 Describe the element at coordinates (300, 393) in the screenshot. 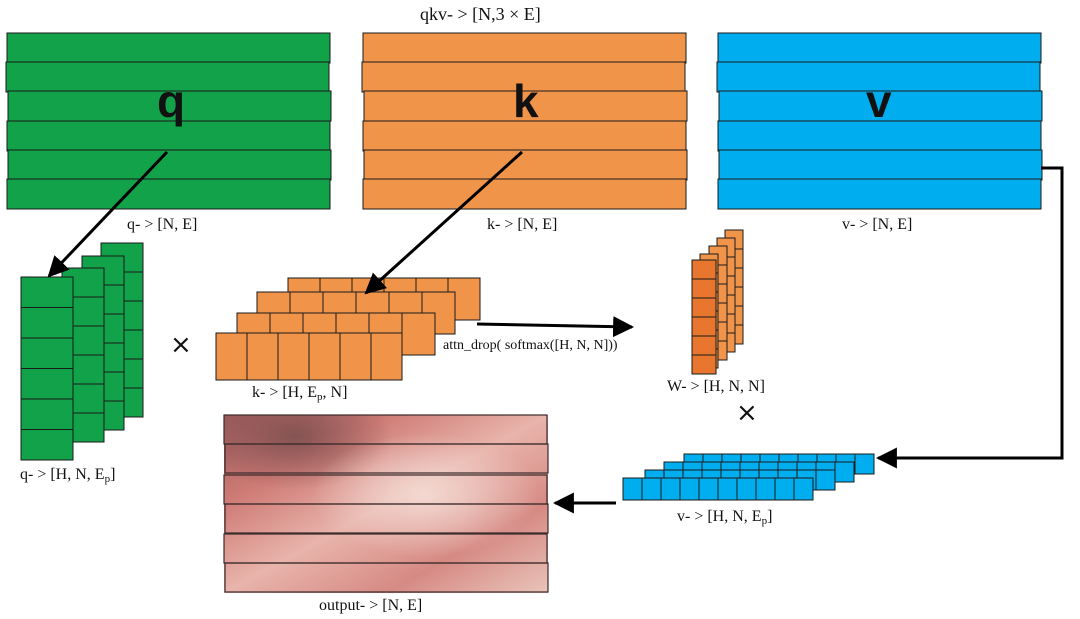

I see `k-heads-label: k- > [H, Ep, N]` at that location.